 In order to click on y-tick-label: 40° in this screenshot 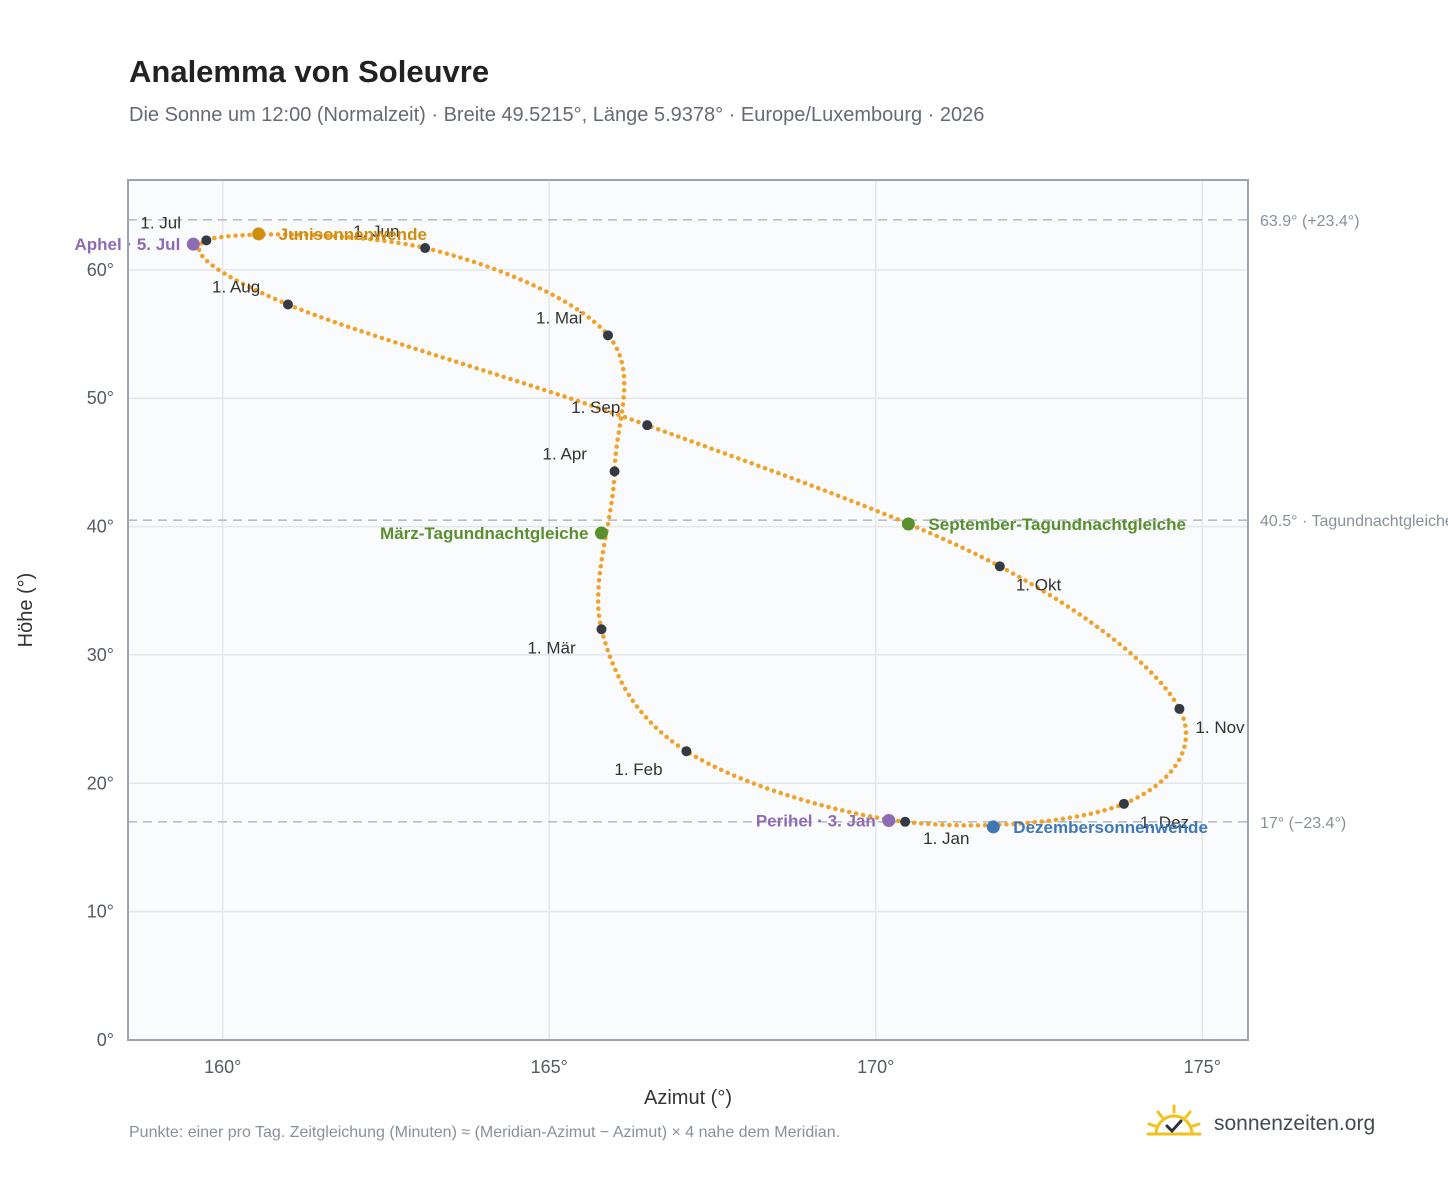, I will do `click(100, 527)`.